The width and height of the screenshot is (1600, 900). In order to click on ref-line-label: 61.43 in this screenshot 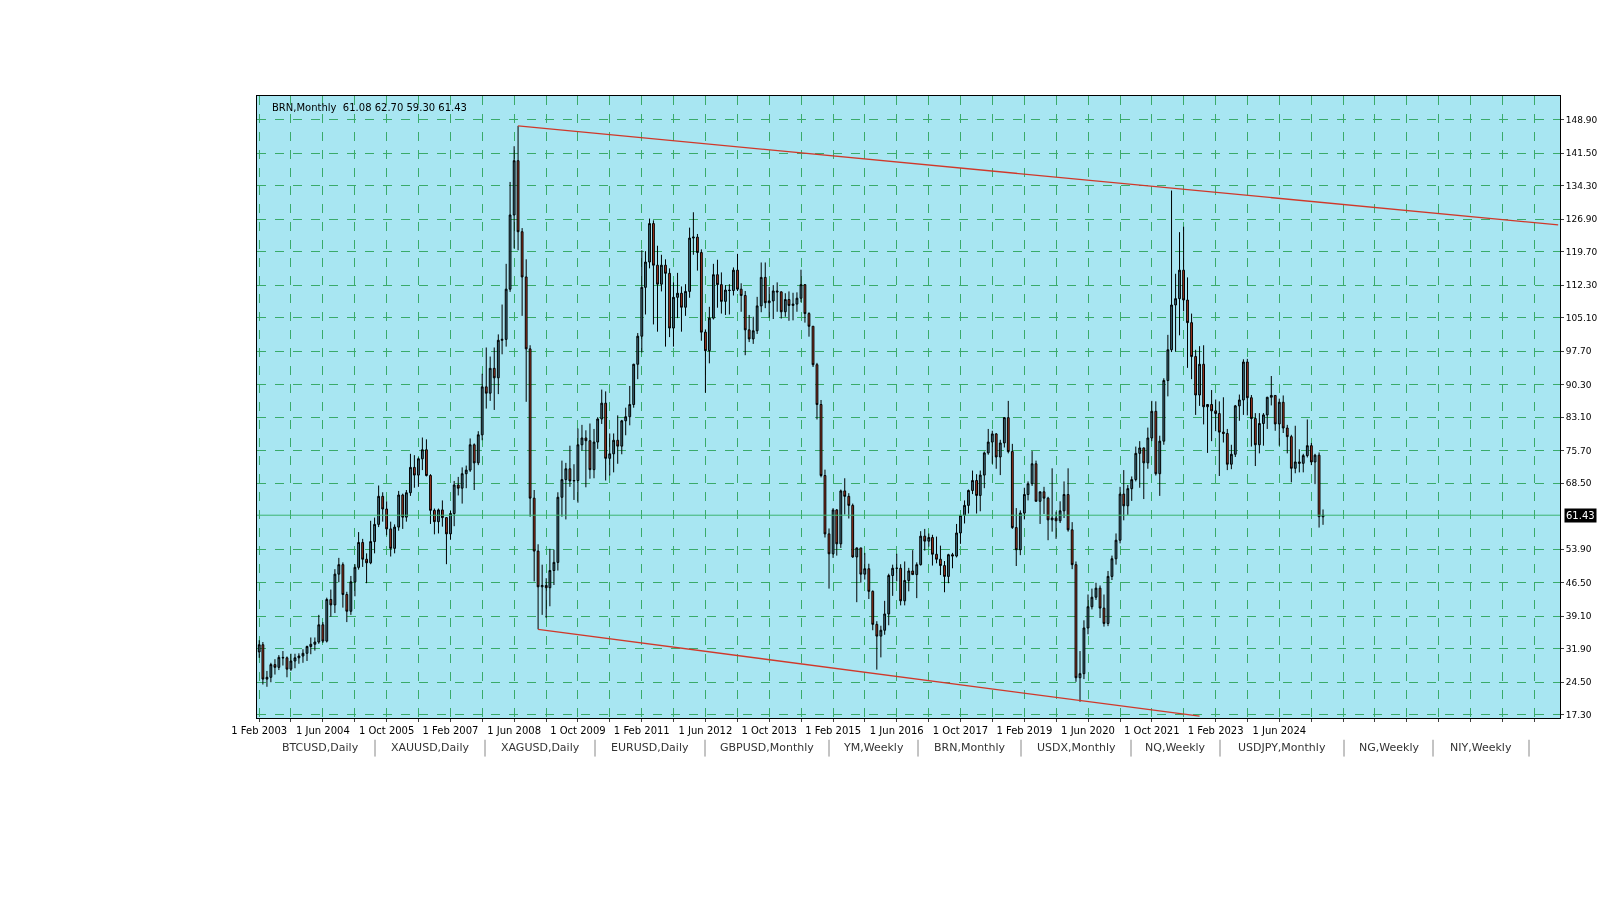, I will do `click(1580, 515)`.